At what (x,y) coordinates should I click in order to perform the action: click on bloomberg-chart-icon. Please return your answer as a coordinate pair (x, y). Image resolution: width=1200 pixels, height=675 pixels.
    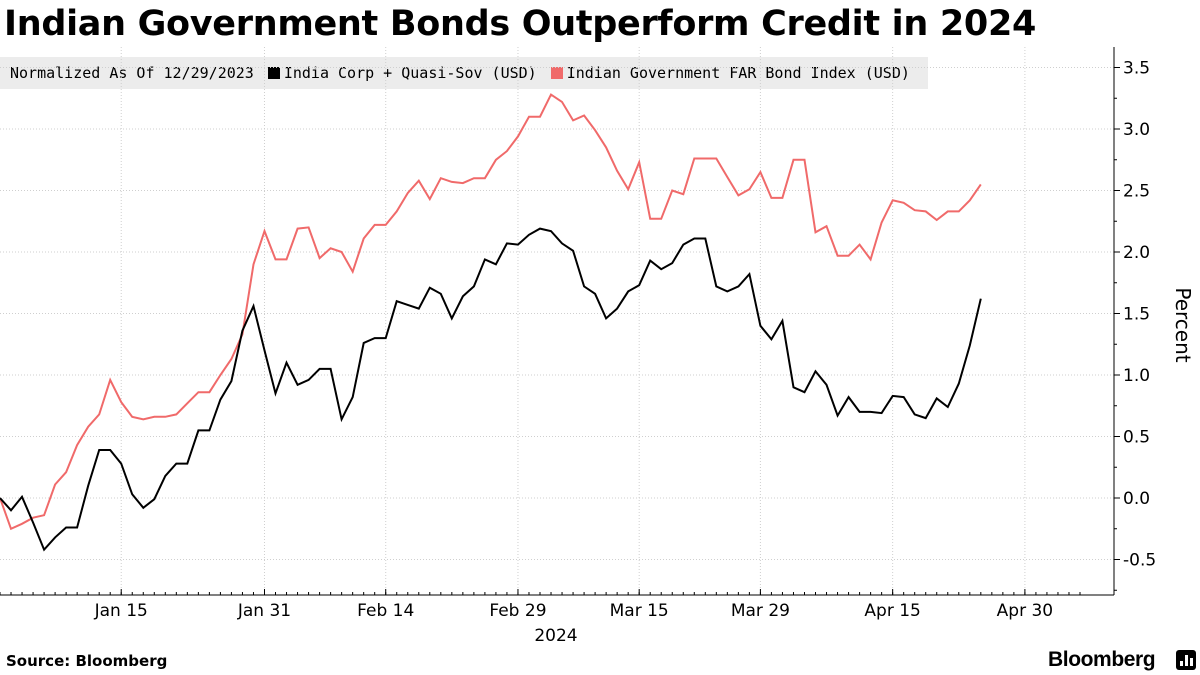
    Looking at the image, I should click on (1186, 660).